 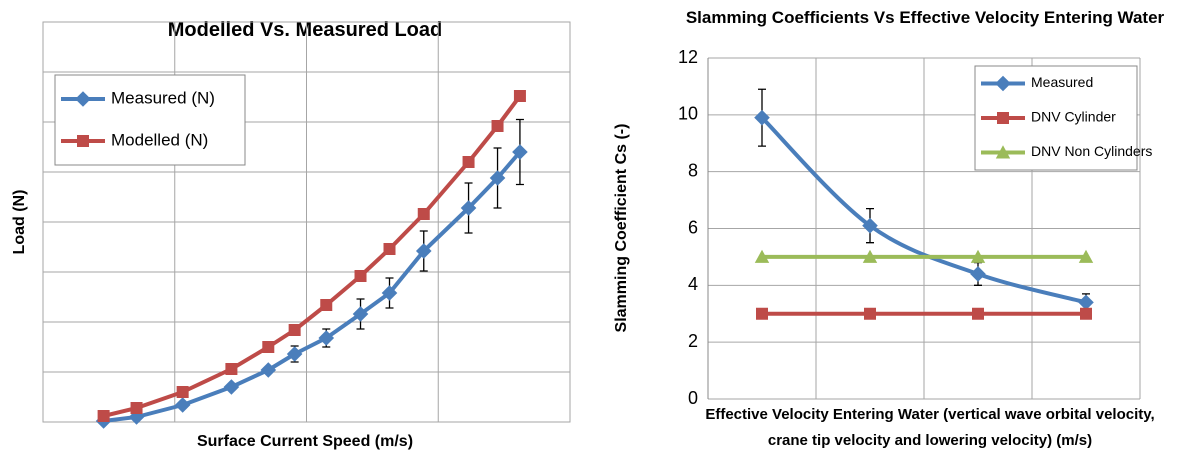 I want to click on x-axis-label: Surface Current Speed (m/s), so click(x=305, y=441).